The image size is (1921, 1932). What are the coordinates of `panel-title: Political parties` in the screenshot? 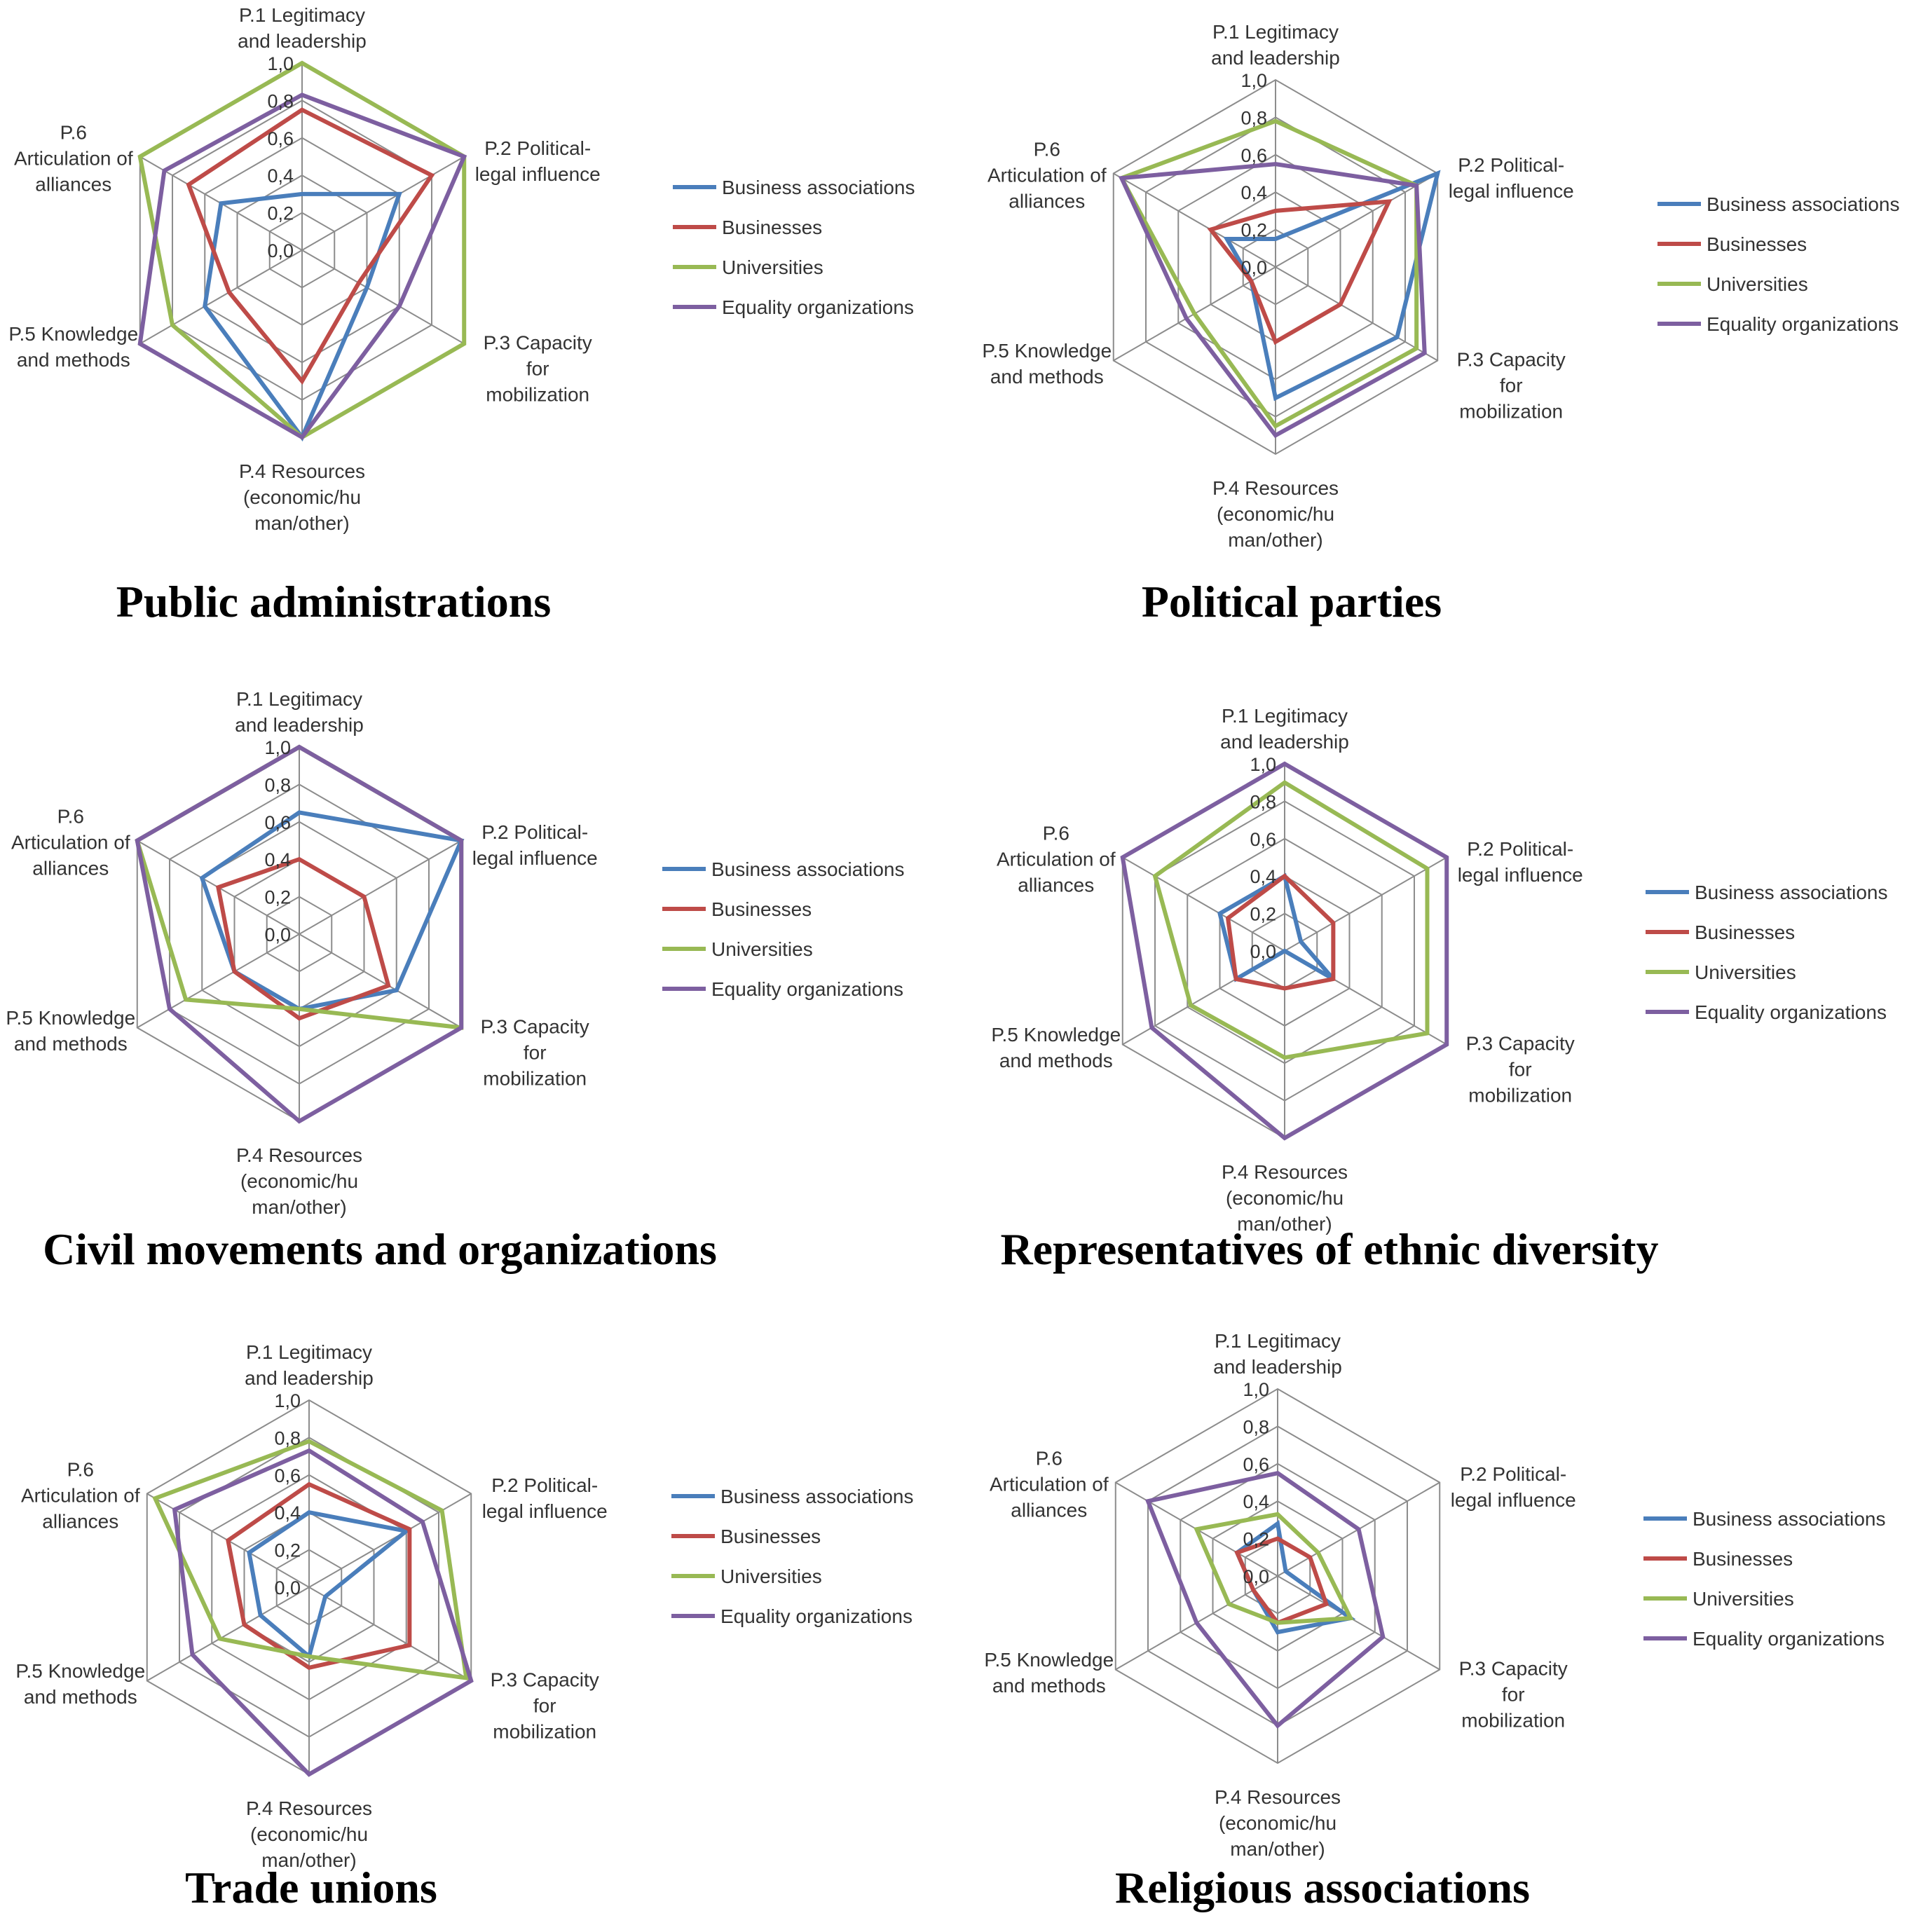 It's located at (1292, 601).